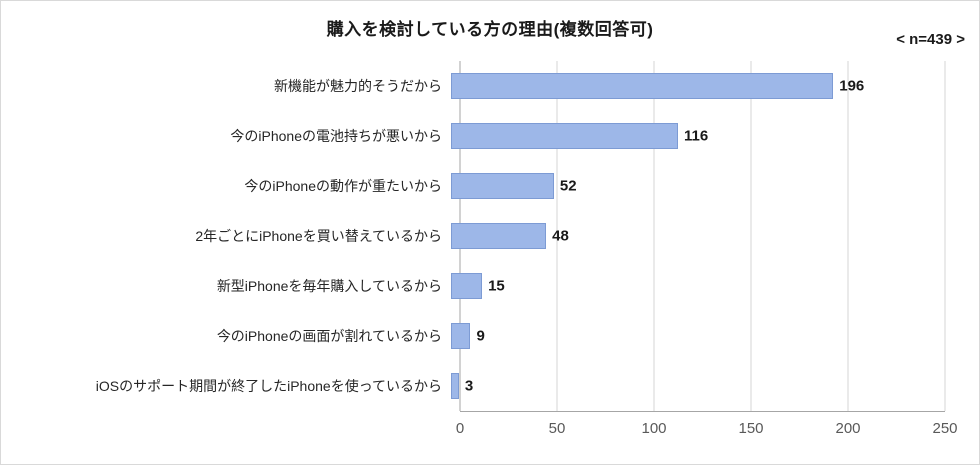  Describe the element at coordinates (693, 386) in the screenshot. I see `bar-track: 3` at that location.